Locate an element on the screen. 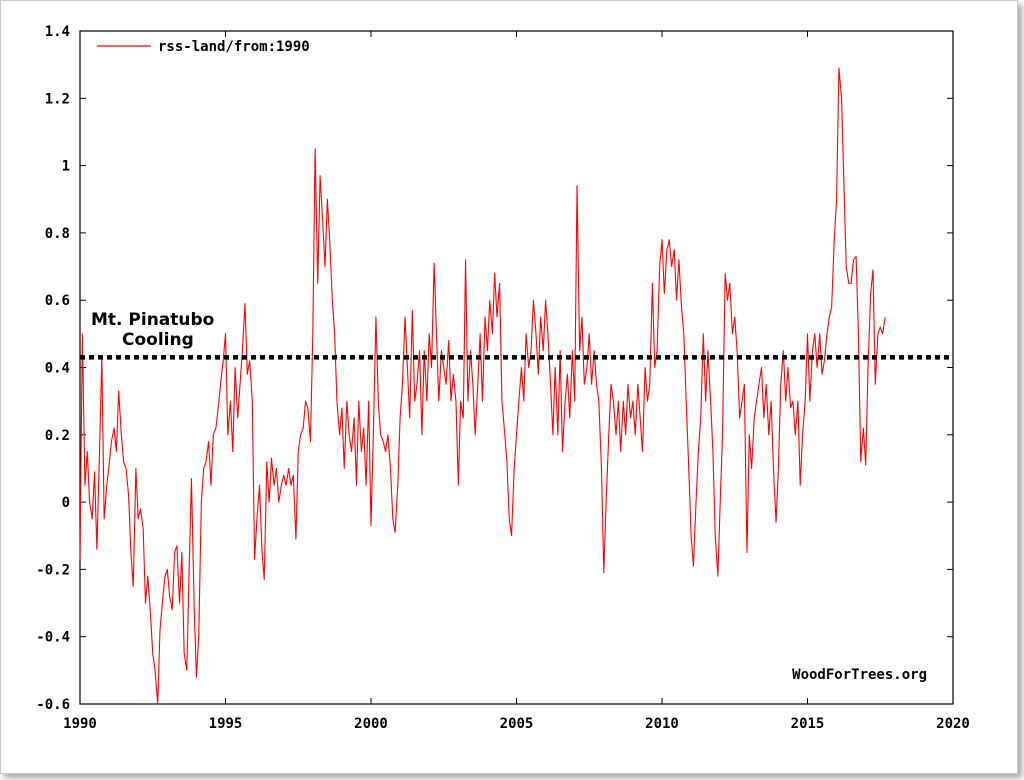  x-tick-label: 2000 is located at coordinates (371, 724).